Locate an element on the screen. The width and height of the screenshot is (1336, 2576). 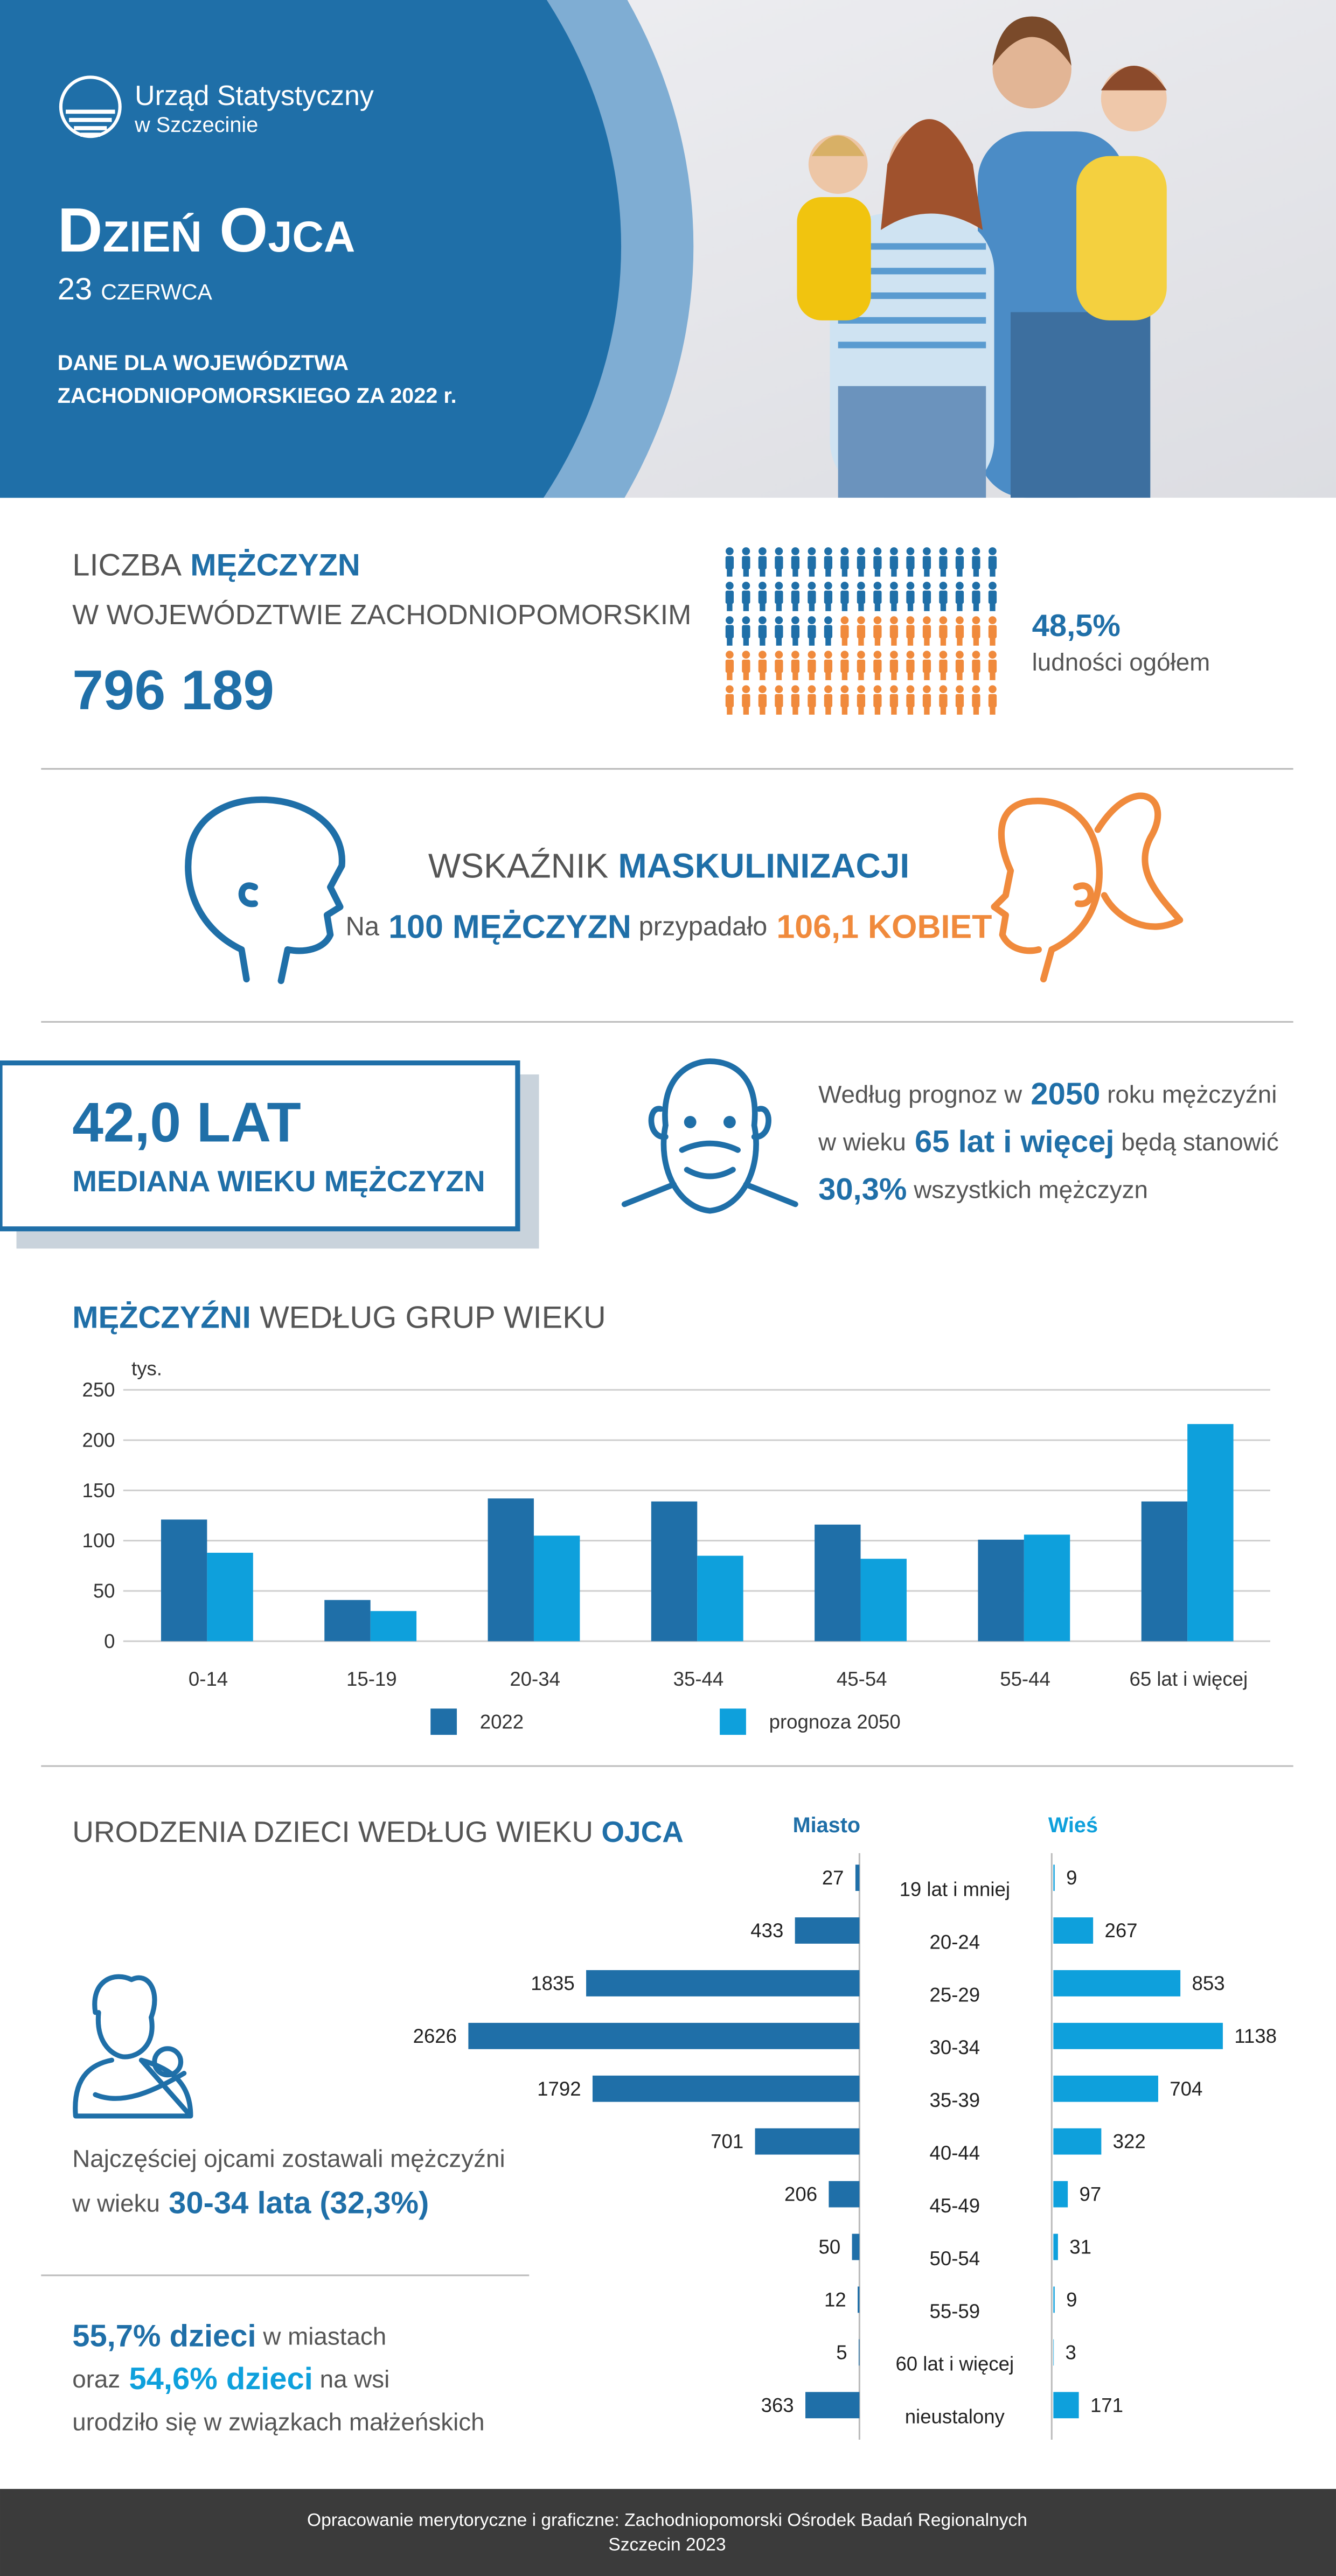
category-label: 60 lat i więcej is located at coordinates (954, 2364).